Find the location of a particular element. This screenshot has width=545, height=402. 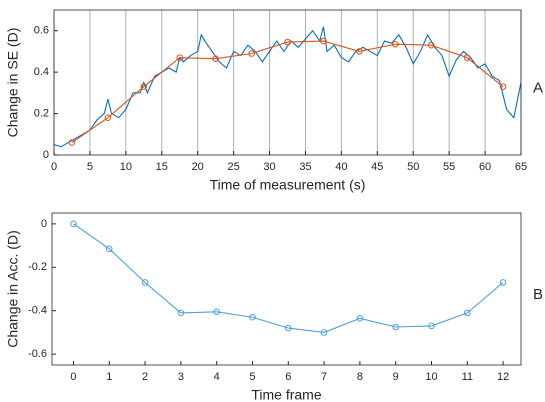

y-tick-label: 0.2 is located at coordinates (41, 113).